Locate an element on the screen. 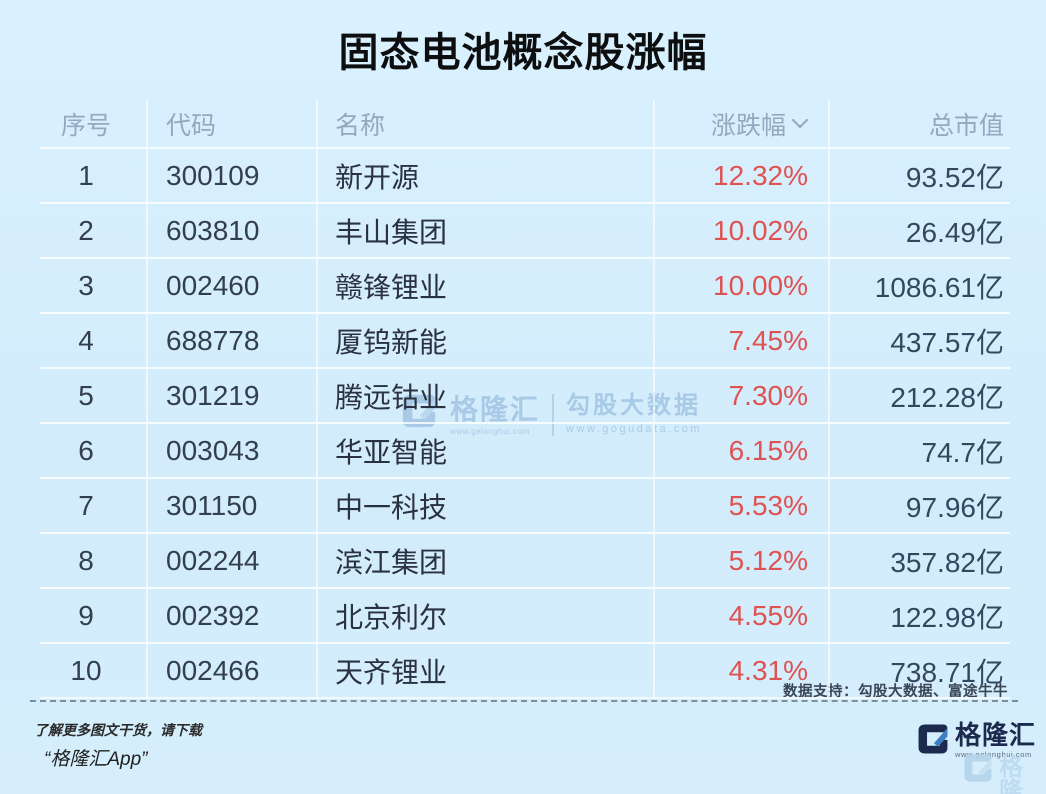  table-row: 2 603810 丰山集团 10.02% 26.49亿 is located at coordinates (525, 229).